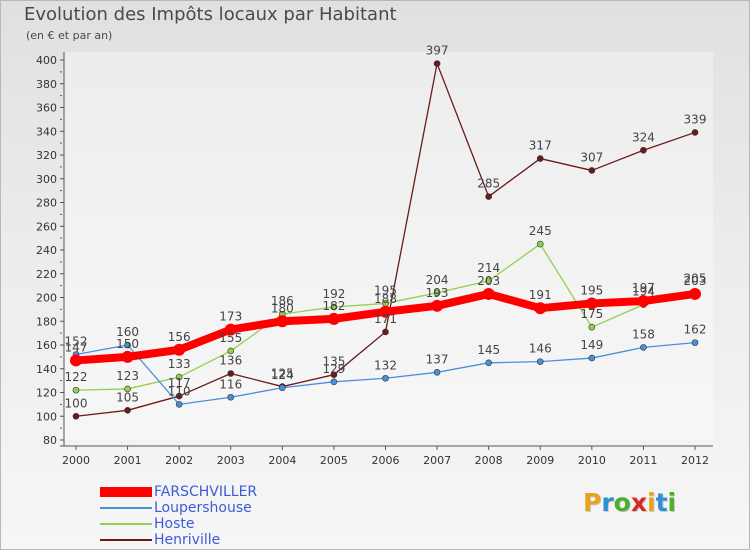 This screenshot has width=750, height=550. What do you see at coordinates (592, 502) in the screenshot?
I see `logo-letter: P` at bounding box center [592, 502].